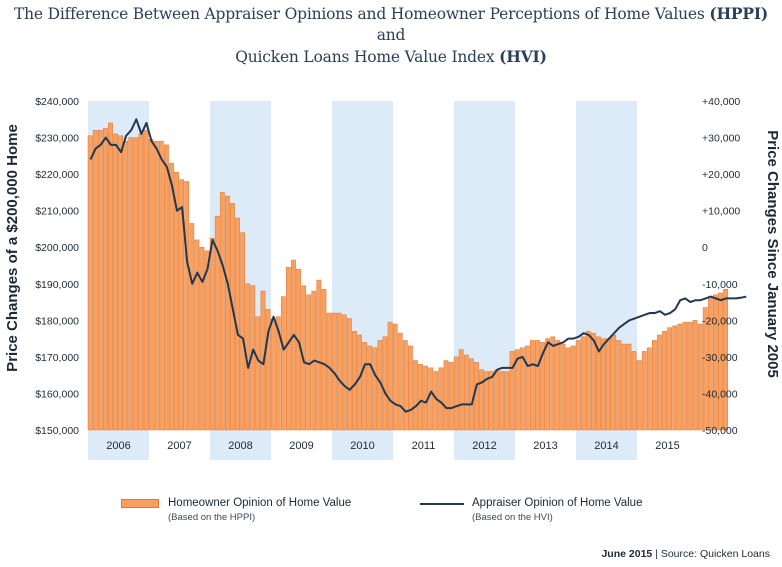 The height and width of the screenshot is (567, 782). What do you see at coordinates (721, 175) in the screenshot?
I see `right-tick-label: +20,000` at bounding box center [721, 175].